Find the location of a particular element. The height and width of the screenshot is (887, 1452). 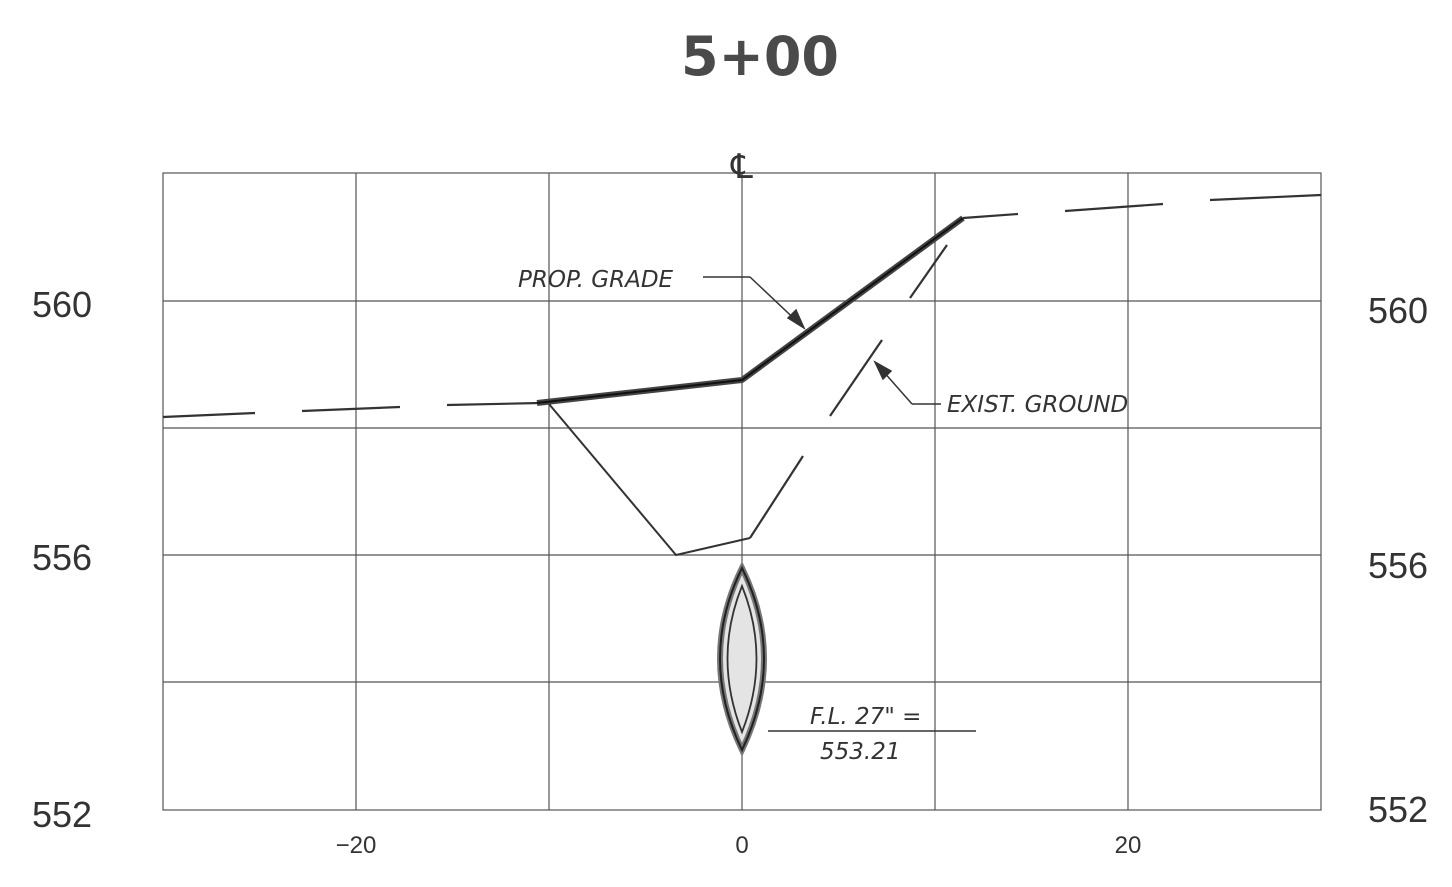

centerline-symbol: ℄ is located at coordinates (741, 167).